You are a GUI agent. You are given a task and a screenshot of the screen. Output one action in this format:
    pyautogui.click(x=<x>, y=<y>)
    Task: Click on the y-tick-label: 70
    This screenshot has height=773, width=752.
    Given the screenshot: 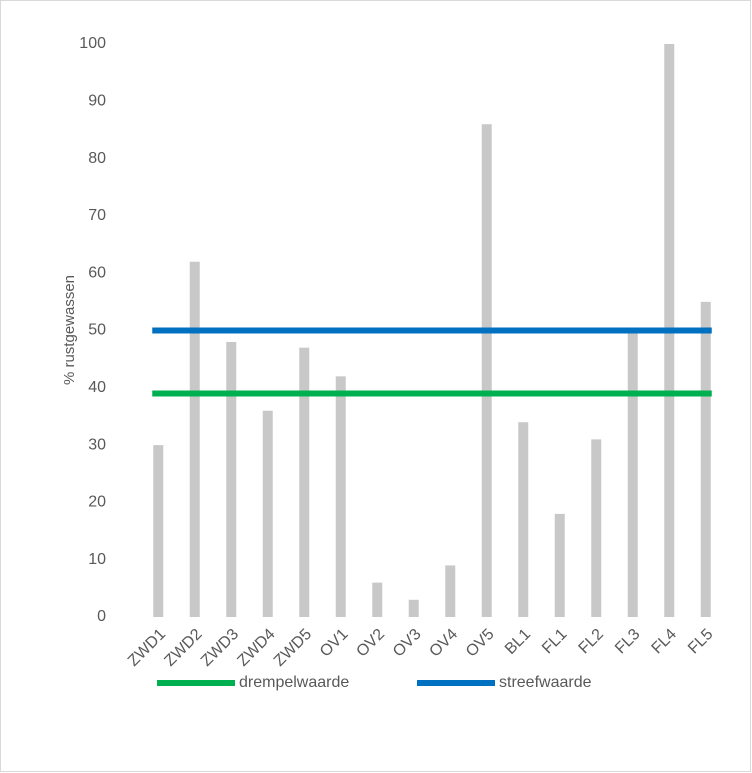 What is the action you would take?
    pyautogui.click(x=97, y=215)
    